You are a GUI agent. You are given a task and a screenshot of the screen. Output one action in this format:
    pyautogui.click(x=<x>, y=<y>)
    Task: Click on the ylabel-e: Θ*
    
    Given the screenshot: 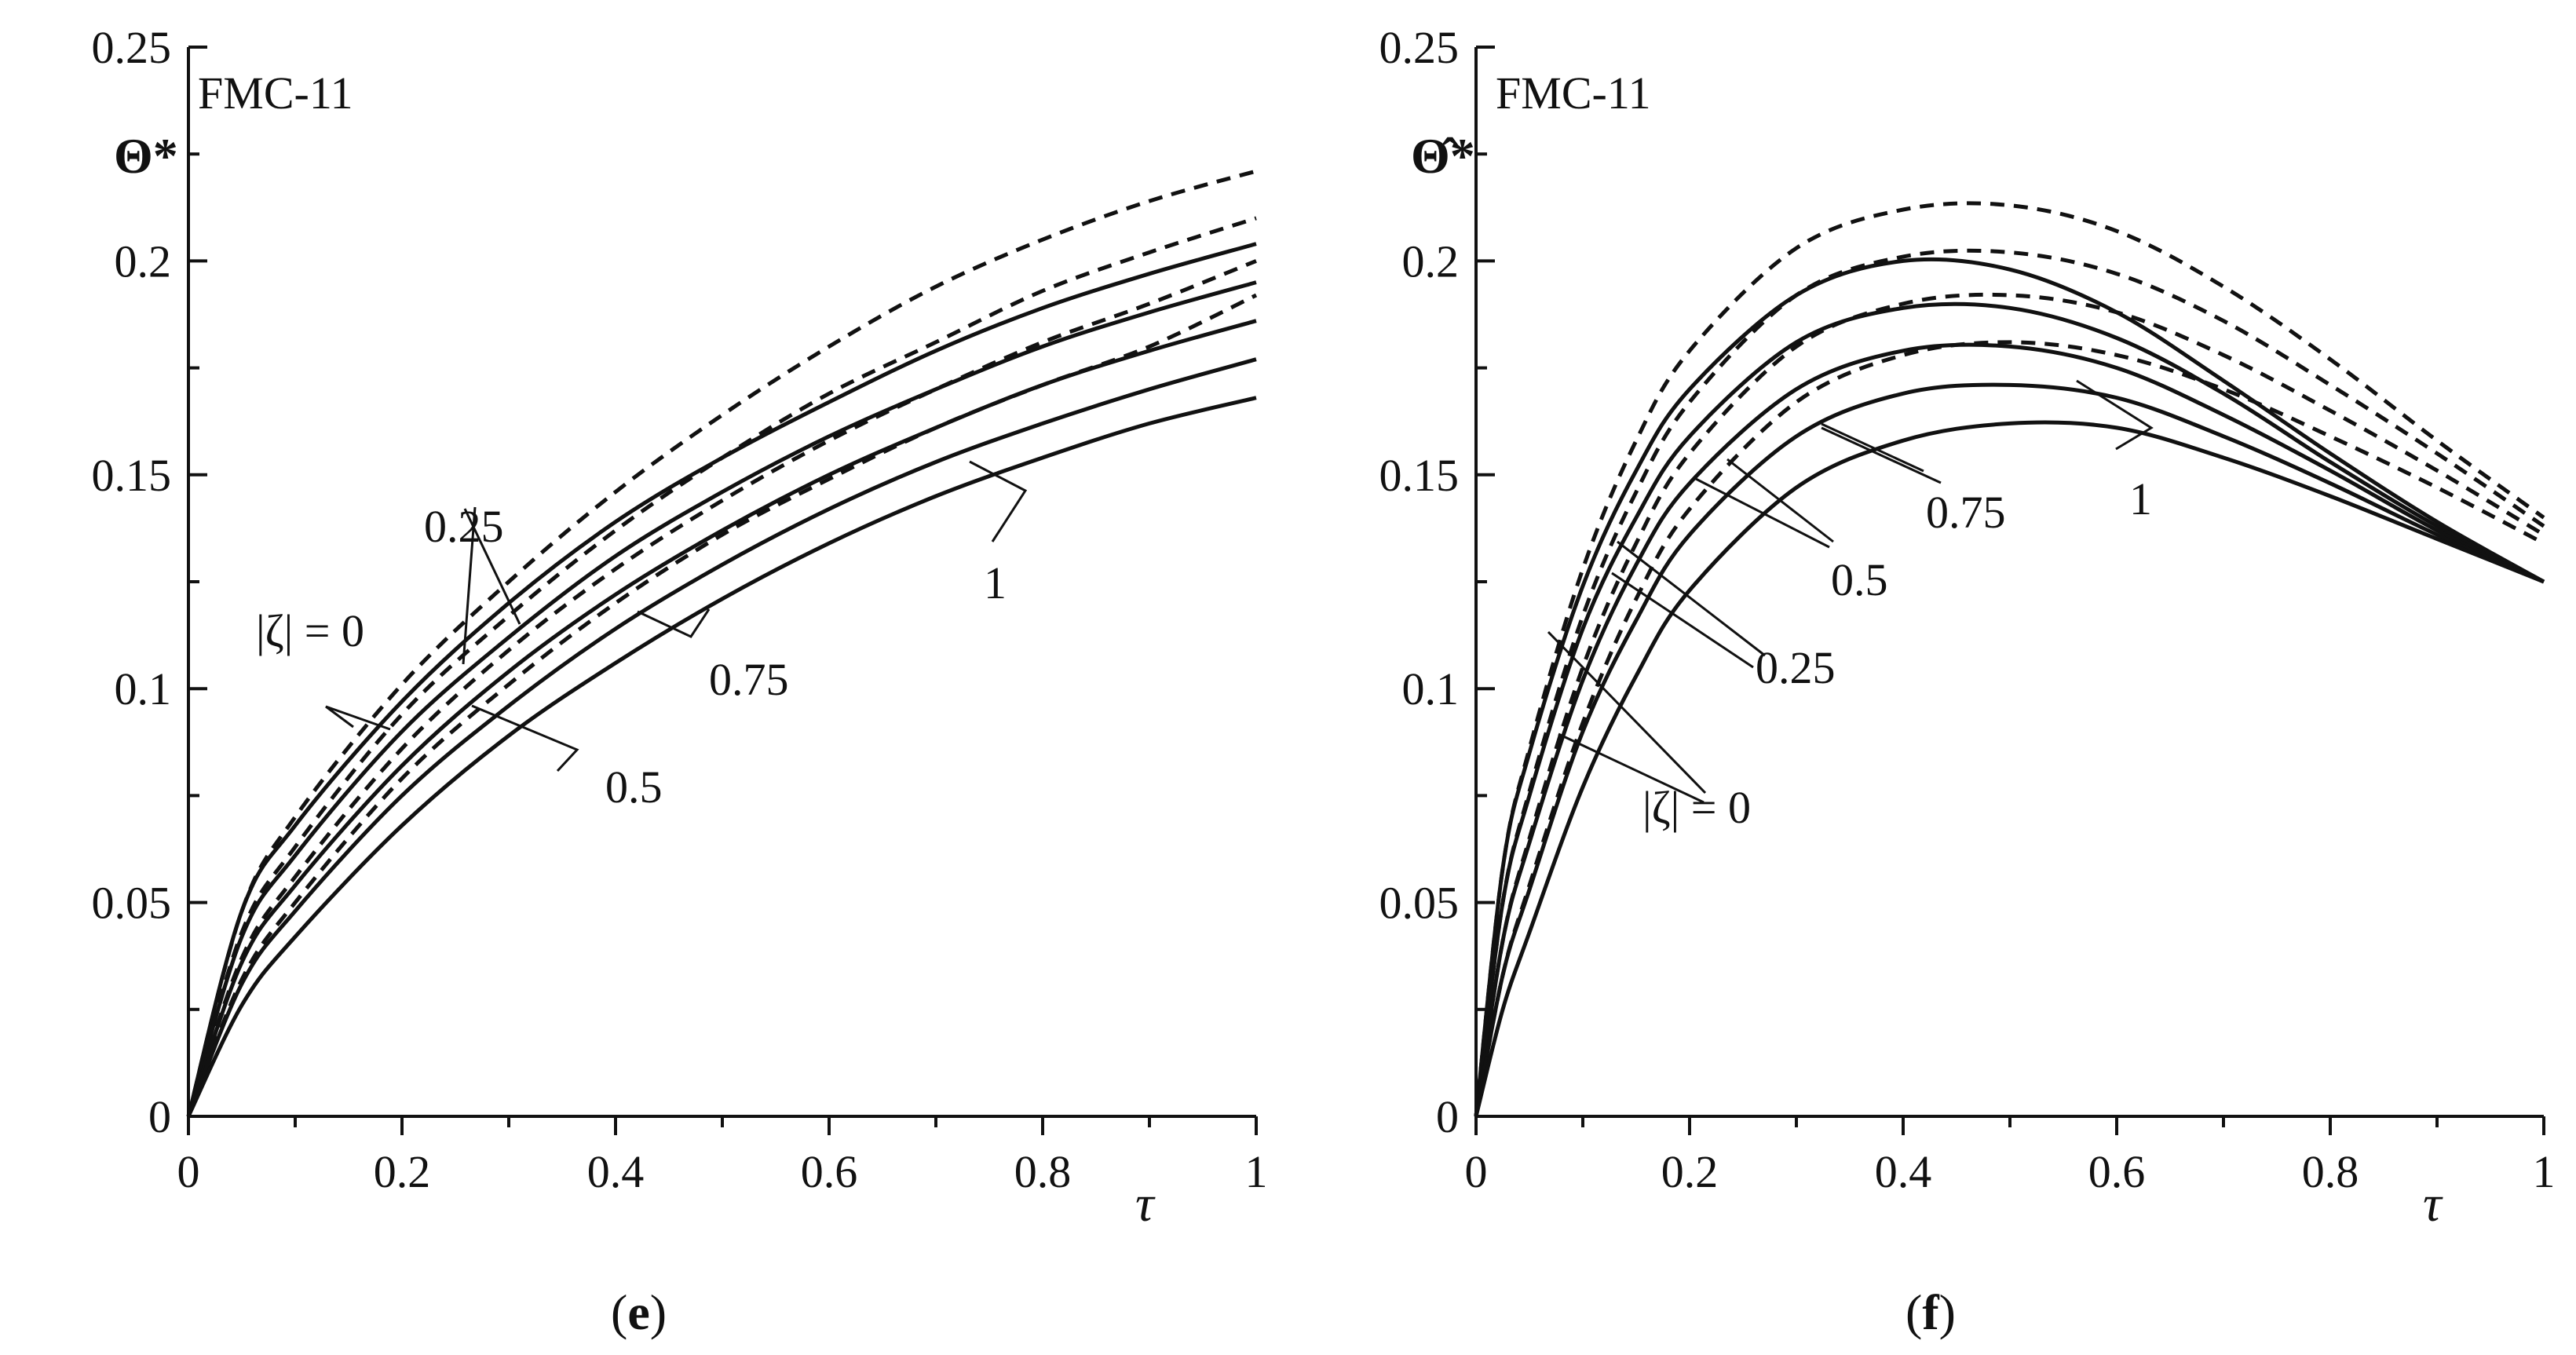 What is the action you would take?
    pyautogui.click(x=146, y=156)
    